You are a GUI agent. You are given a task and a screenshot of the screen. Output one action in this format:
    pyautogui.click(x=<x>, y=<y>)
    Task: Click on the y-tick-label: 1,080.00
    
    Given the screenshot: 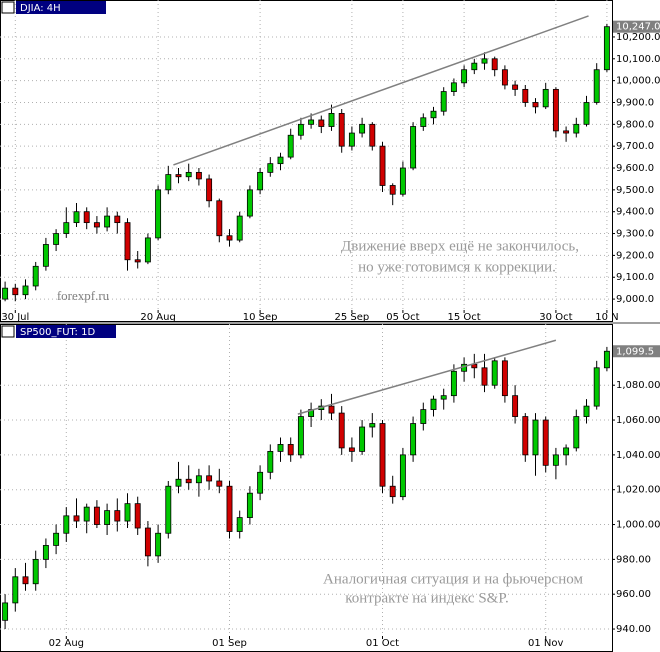 What is the action you would take?
    pyautogui.click(x=638, y=385)
    